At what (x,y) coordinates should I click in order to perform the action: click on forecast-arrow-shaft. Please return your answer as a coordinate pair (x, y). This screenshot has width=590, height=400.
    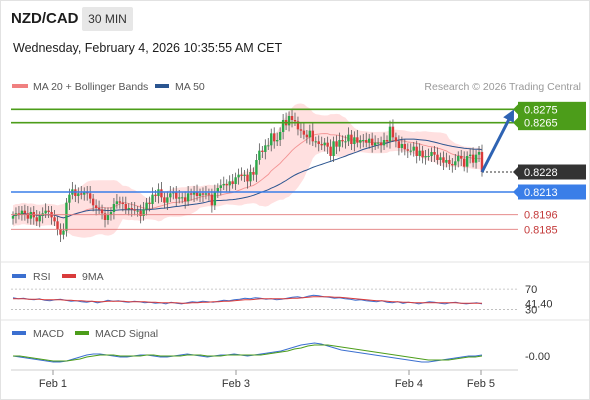
    Looking at the image, I should click on (496, 144).